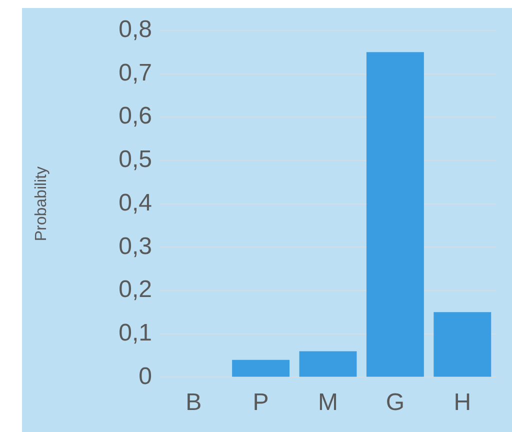  I want to click on y-tick-label: 0,8, so click(135, 30).